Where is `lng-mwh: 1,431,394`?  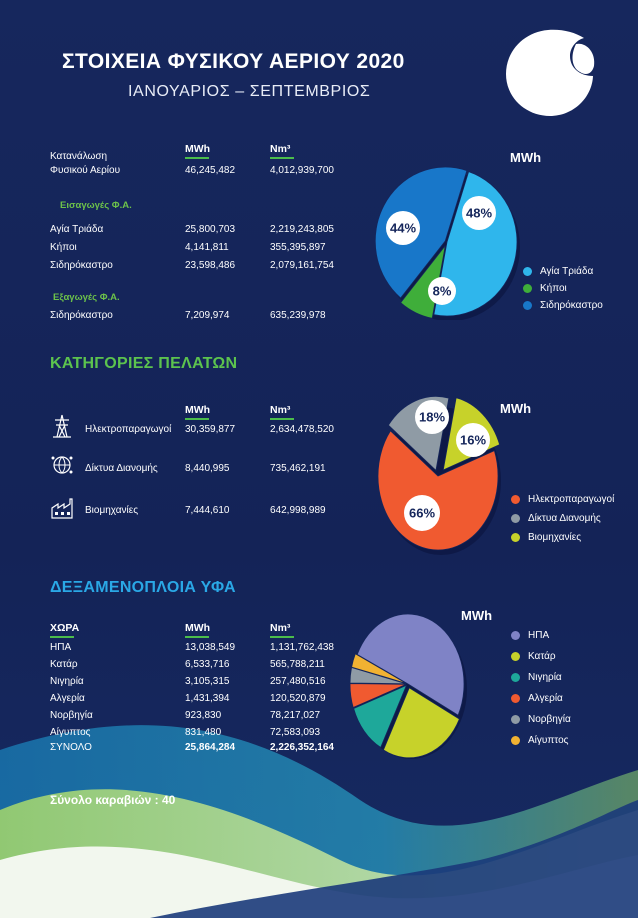 lng-mwh: 1,431,394 is located at coordinates (207, 698).